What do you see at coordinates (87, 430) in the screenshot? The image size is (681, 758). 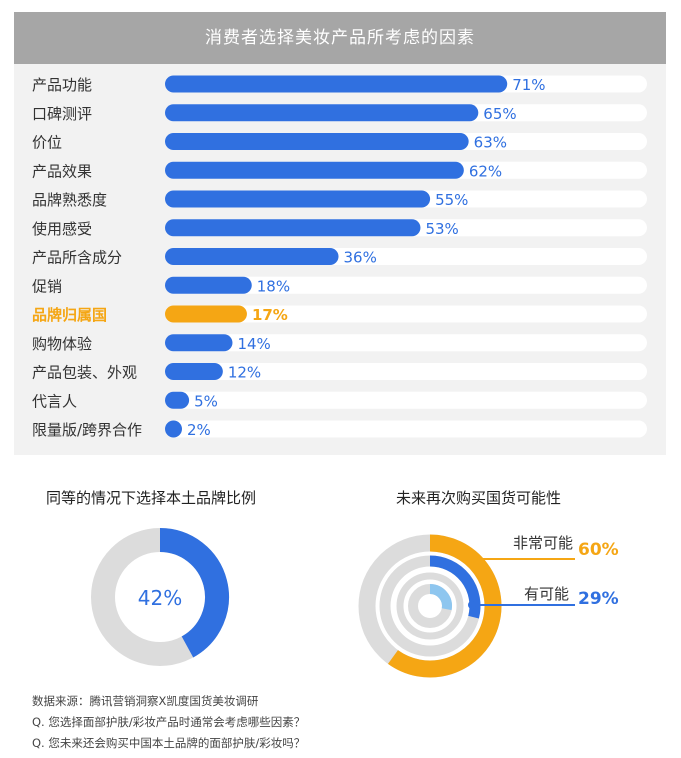 I see `category-label: 限量版/跨界合作` at bounding box center [87, 430].